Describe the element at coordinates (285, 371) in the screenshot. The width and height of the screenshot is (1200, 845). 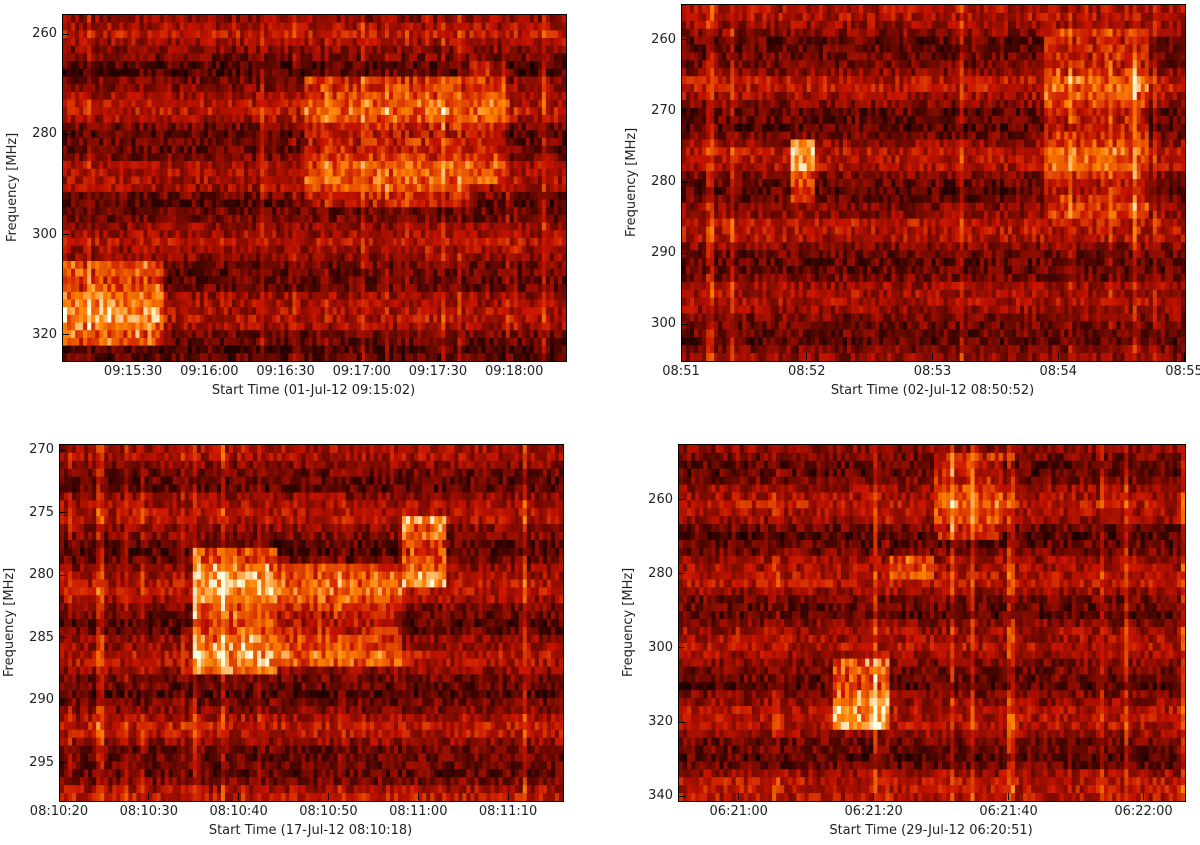
I see `x-tick-label: 09:16:30` at that location.